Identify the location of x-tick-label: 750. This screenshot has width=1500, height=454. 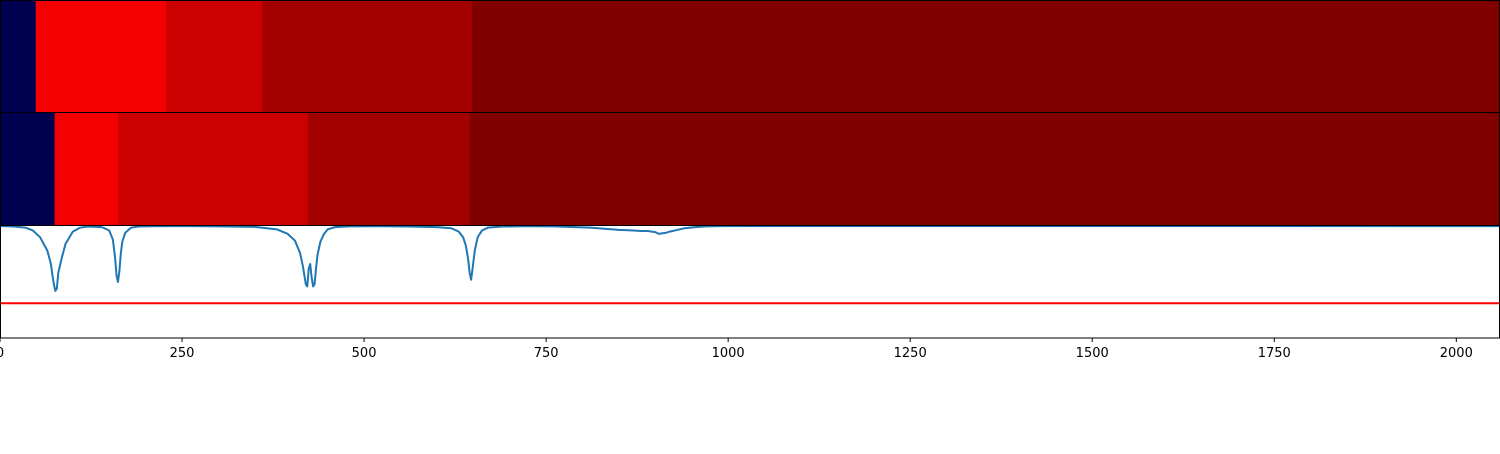
(546, 353).